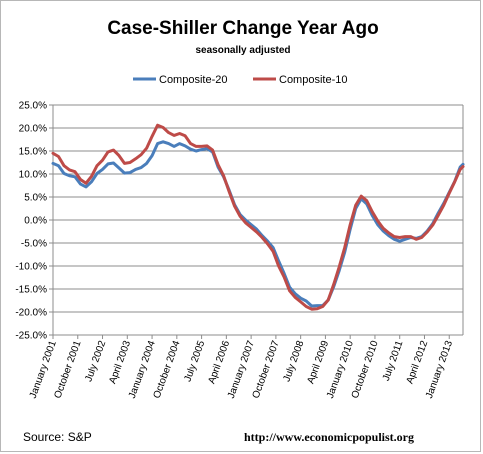 The width and height of the screenshot is (483, 454). Describe the element at coordinates (31, 267) in the screenshot. I see `y-tick-label: -10.0%` at that location.